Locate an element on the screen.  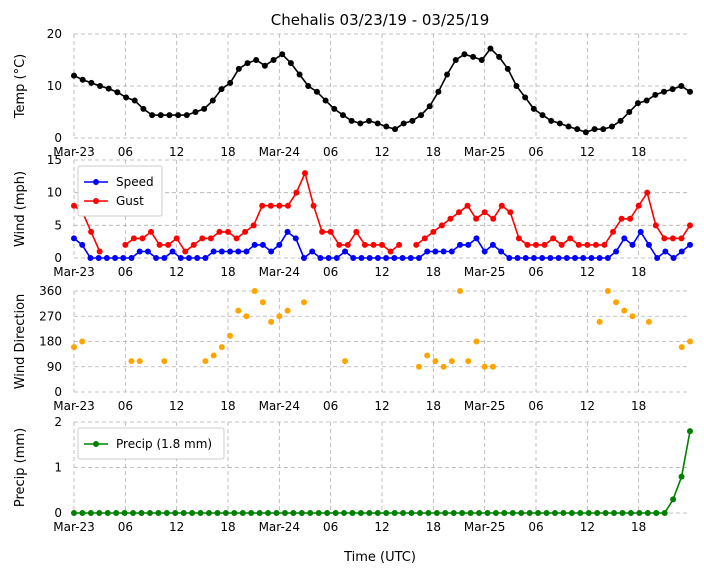
x-tick-label: Mar-23 is located at coordinates (73, 152).